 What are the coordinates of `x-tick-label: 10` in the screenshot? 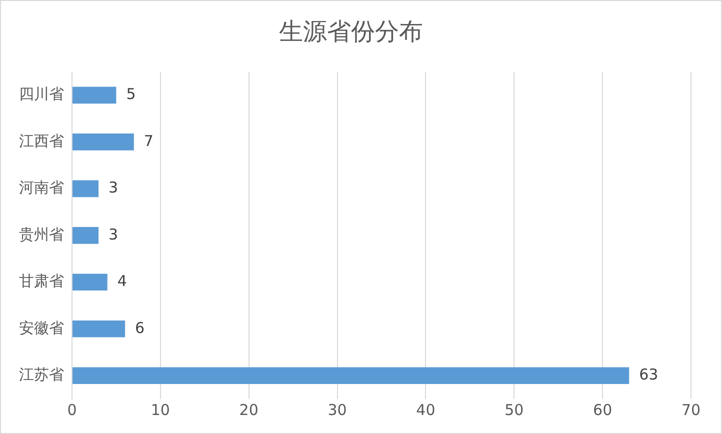 It's located at (160, 409).